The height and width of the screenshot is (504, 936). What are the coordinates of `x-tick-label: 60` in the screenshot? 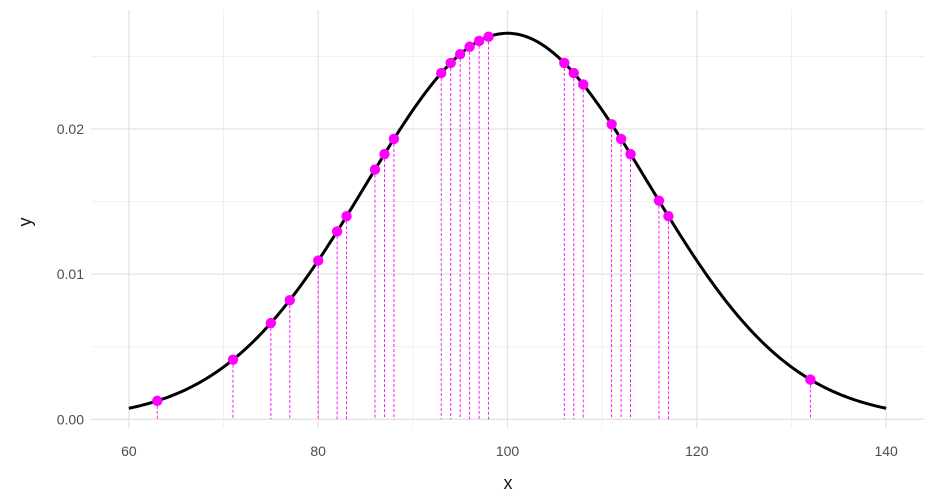 It's located at (129, 451).